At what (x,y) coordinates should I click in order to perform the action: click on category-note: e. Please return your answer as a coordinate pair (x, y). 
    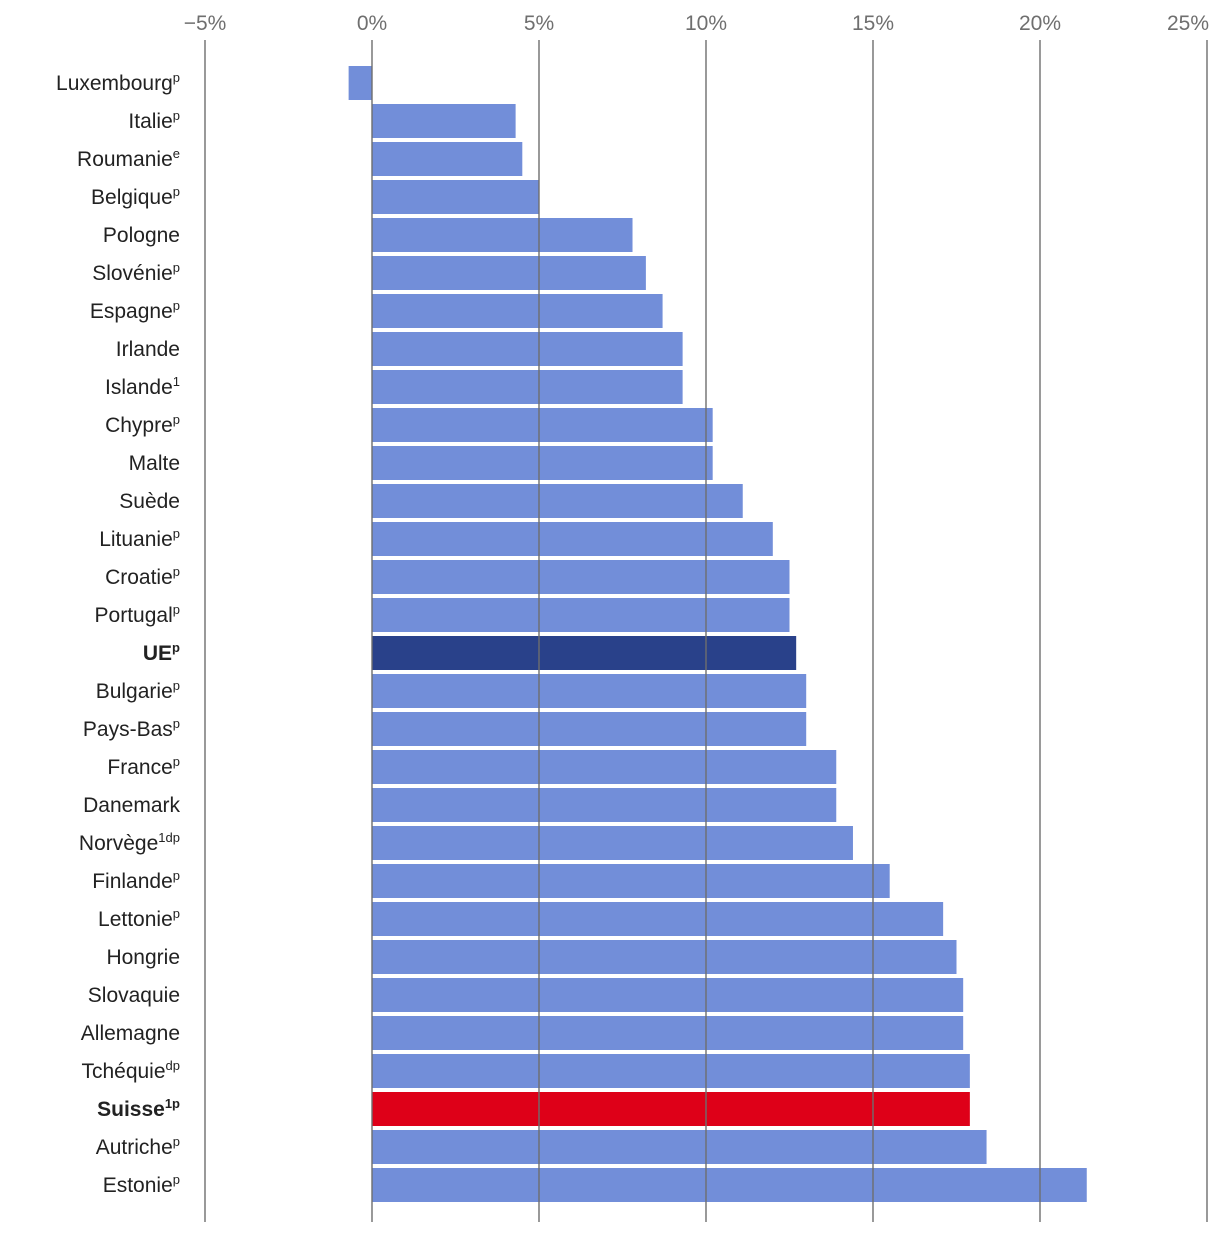
    Looking at the image, I should click on (176, 153).